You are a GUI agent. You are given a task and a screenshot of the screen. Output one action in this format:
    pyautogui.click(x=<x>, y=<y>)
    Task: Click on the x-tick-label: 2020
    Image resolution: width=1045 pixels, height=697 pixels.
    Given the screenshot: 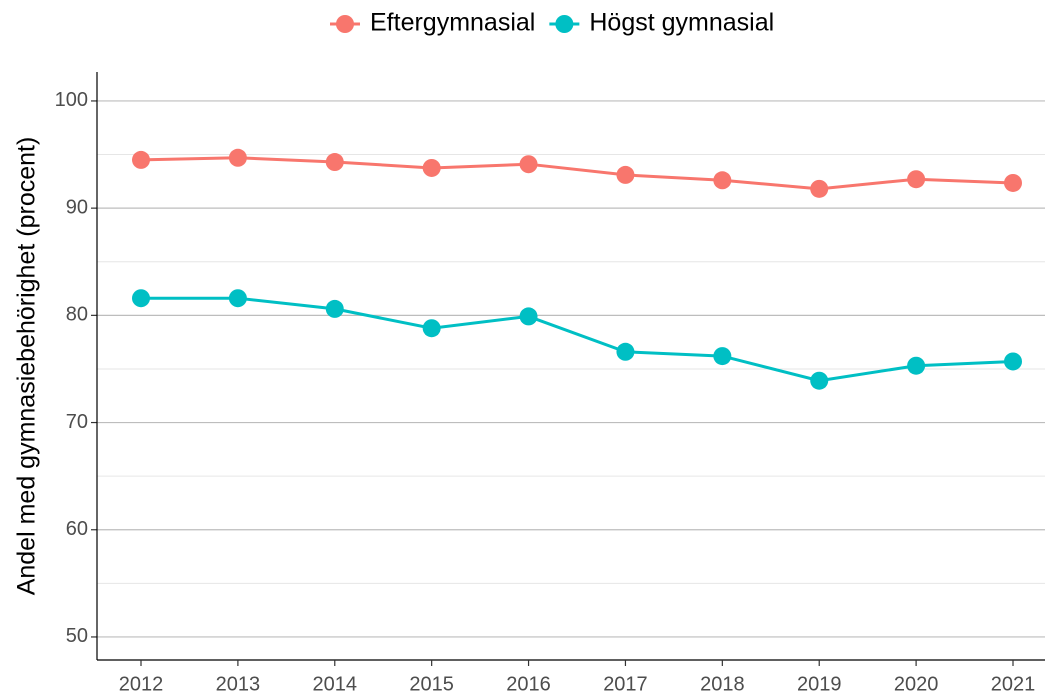 What is the action you would take?
    pyautogui.click(x=916, y=684)
    